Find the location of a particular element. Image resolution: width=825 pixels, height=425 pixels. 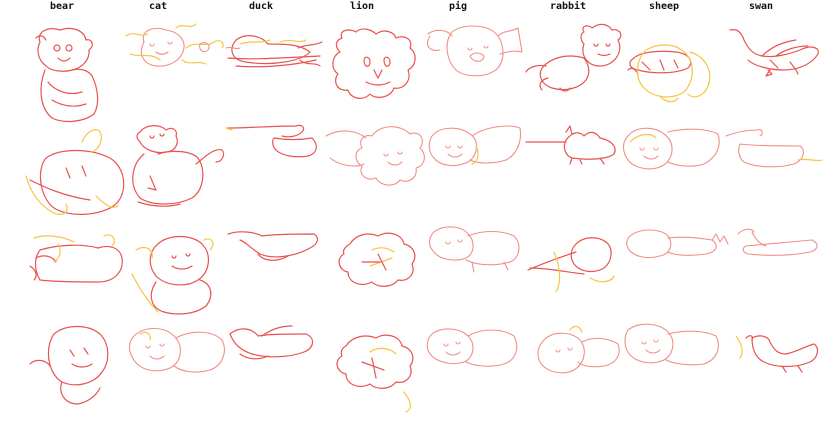

sketch-pig-row1 is located at coordinates (475, 51).